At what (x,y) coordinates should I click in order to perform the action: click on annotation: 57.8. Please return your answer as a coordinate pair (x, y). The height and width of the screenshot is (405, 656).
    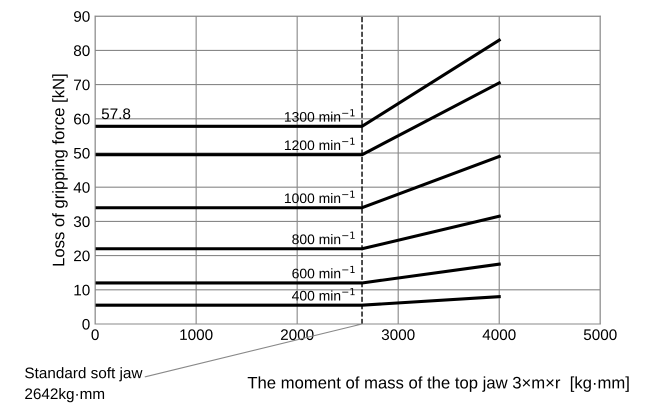
    Looking at the image, I should click on (116, 114).